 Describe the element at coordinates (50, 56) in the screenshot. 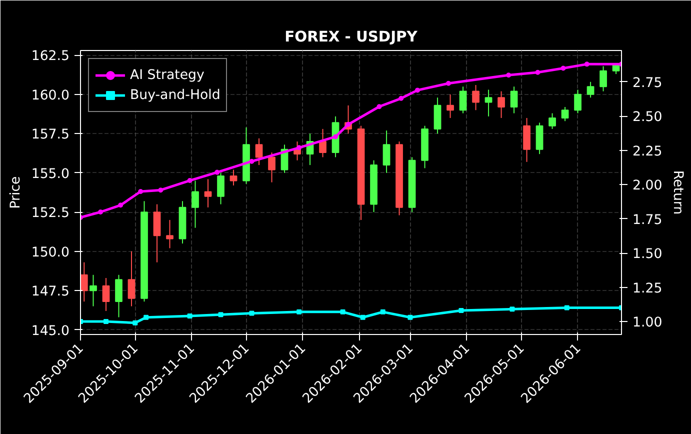

I see `y-tick-label: 162.5` at that location.